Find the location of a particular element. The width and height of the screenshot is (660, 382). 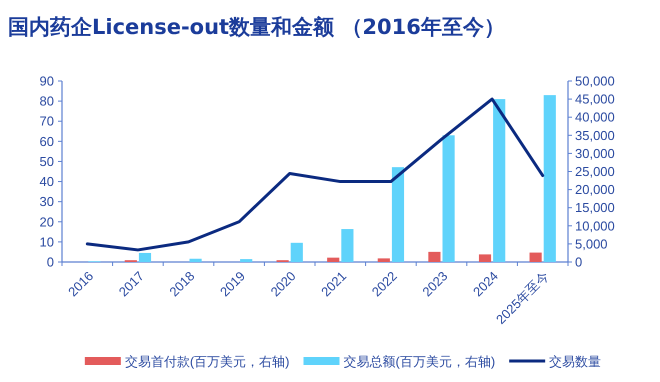

y-tick-label: 0 is located at coordinates (50, 262).